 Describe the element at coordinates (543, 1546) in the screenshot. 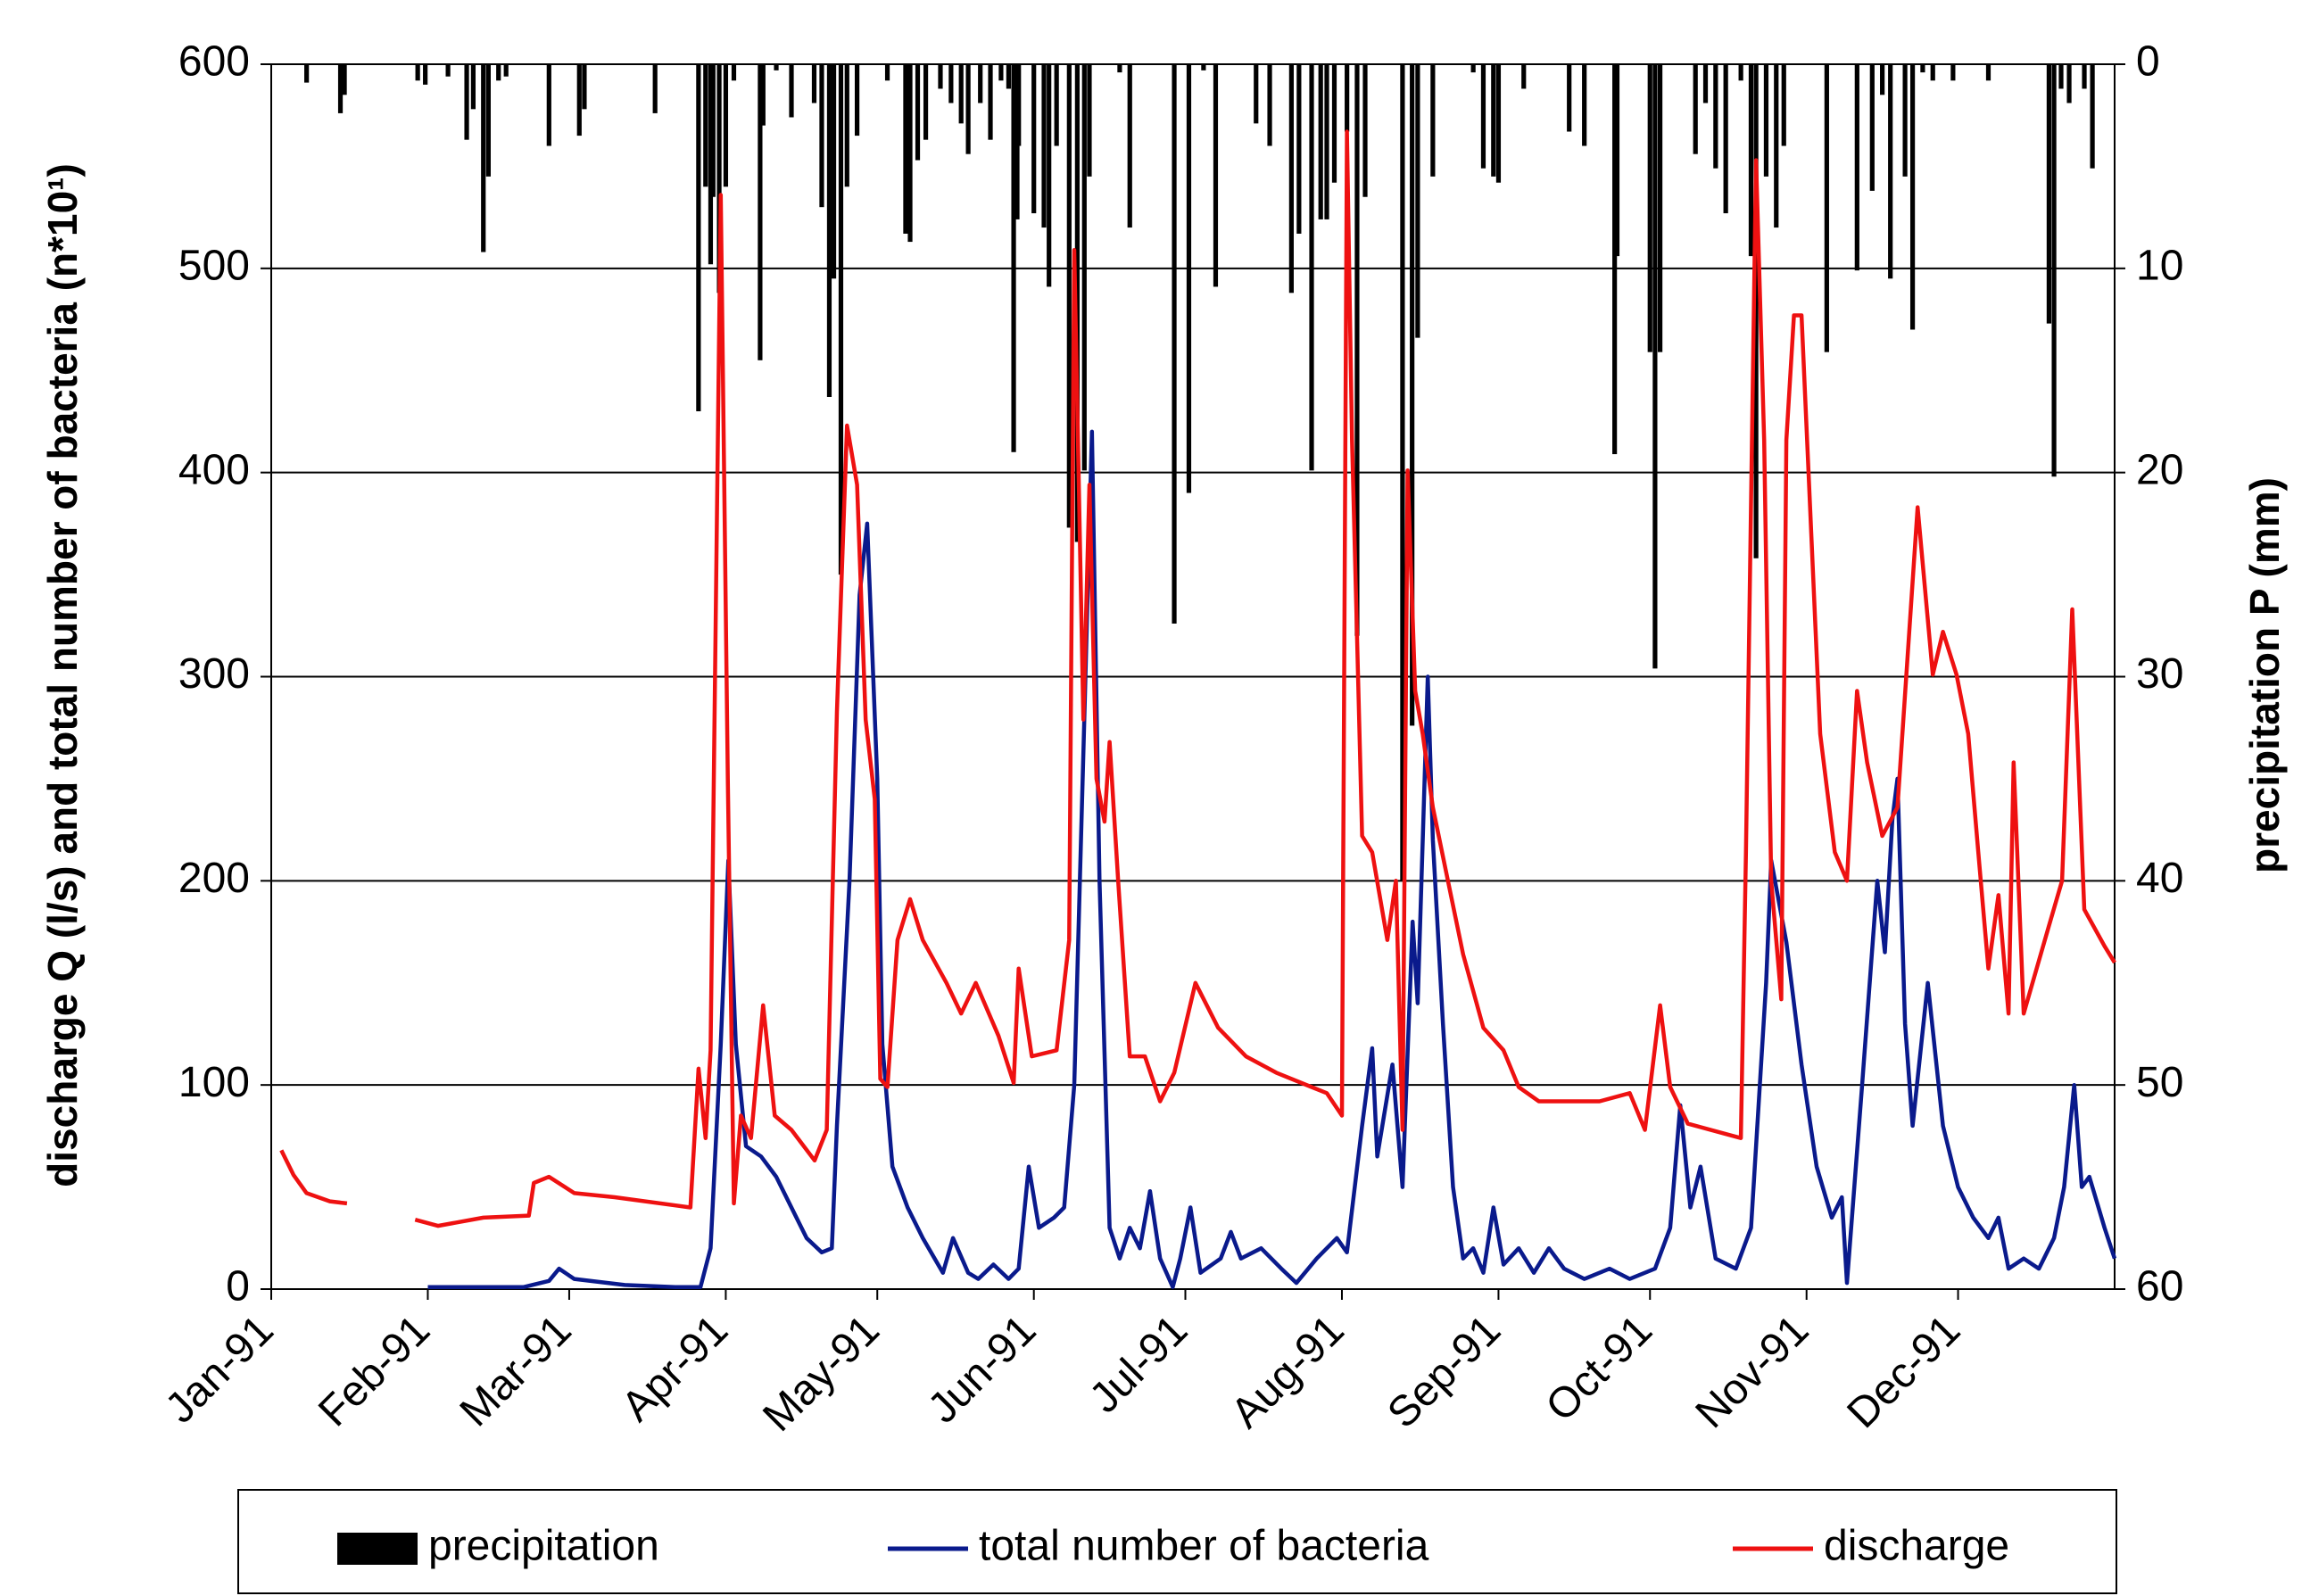

I see `legend-label: precipitation` at that location.